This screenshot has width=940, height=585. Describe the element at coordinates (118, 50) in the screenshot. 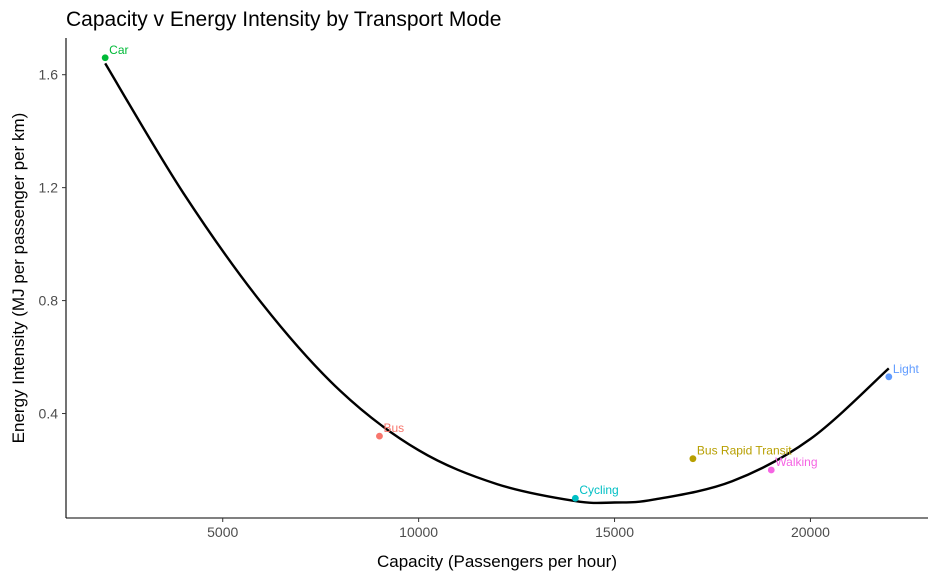

I see `point-label: Car` at that location.